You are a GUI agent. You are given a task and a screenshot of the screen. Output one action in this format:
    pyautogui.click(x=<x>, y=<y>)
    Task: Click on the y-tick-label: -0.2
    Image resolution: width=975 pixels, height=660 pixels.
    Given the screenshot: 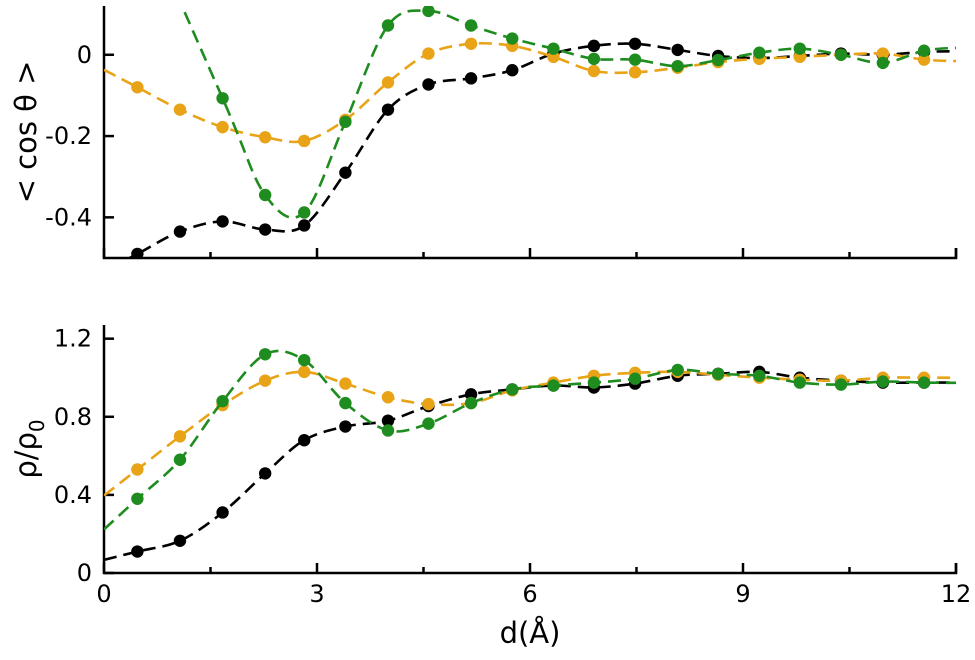 What is the action you would take?
    pyautogui.click(x=68, y=136)
    